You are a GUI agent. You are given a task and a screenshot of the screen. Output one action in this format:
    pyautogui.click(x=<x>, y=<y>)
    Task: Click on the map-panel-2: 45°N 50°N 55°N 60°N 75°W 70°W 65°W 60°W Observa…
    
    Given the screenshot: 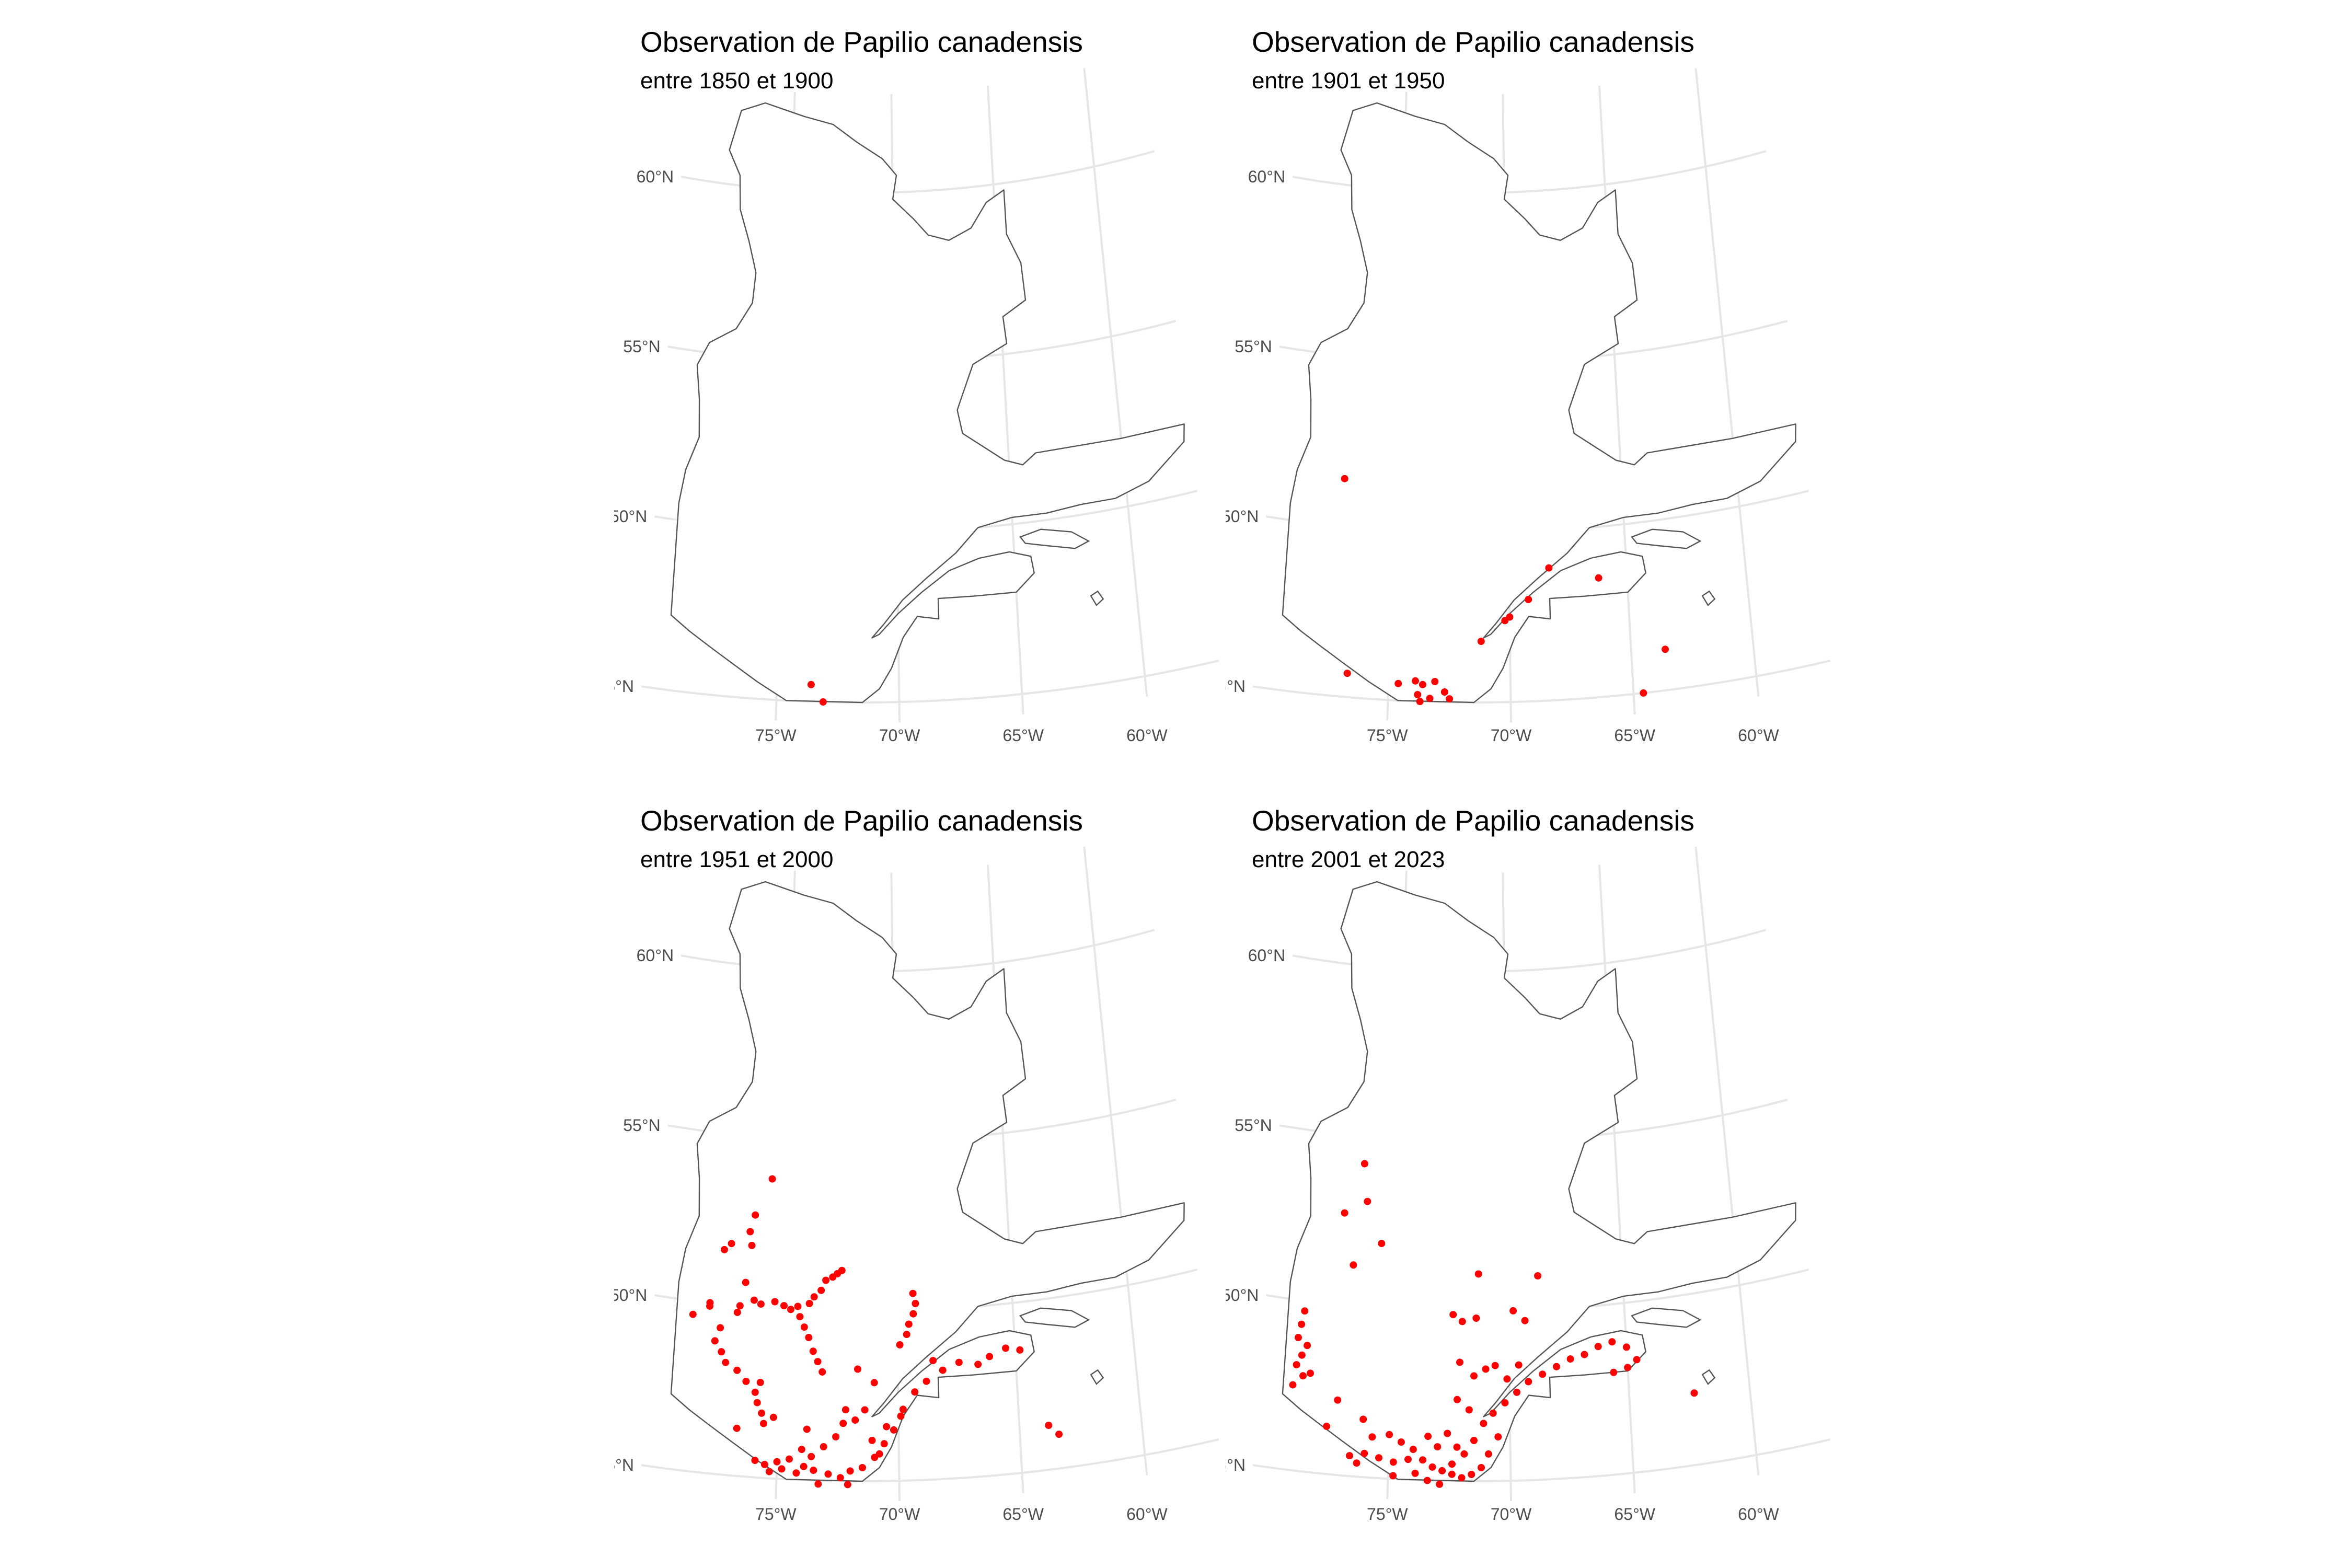 What is the action you would take?
    pyautogui.click(x=1565, y=392)
    